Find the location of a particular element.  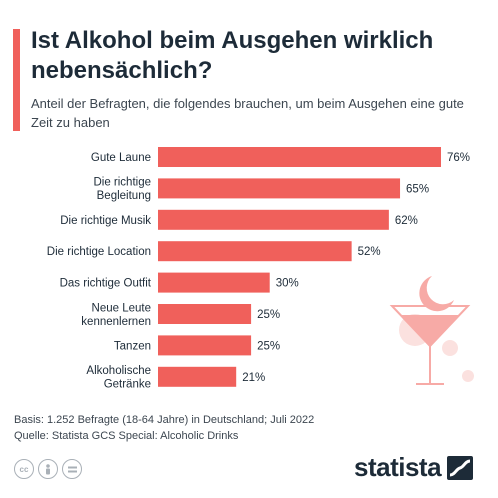

cocktail-glass-decoration is located at coordinates (431, 330).